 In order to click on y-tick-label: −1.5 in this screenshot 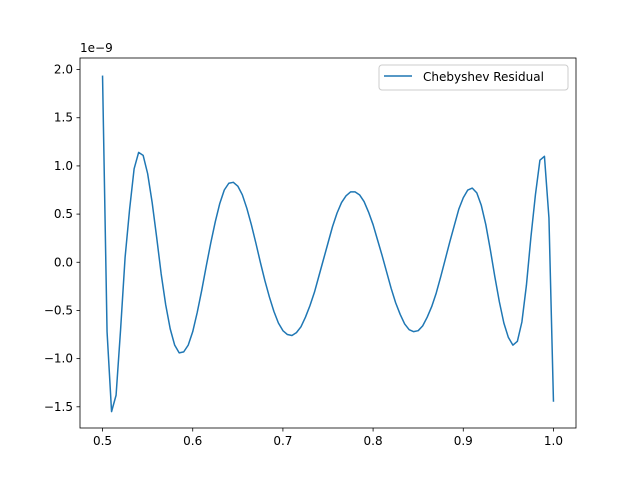, I will do `click(58, 407)`.